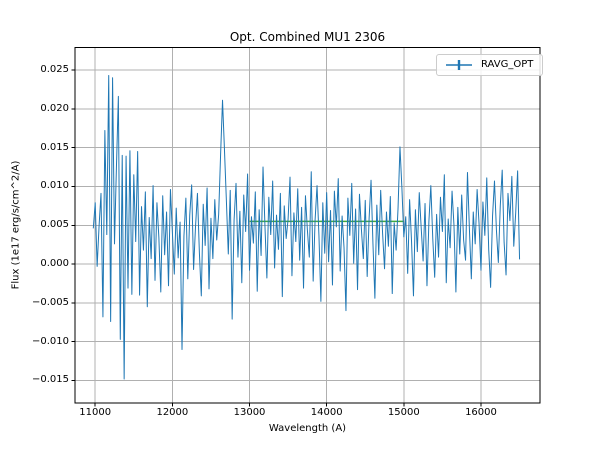 The height and width of the screenshot is (450, 600). What do you see at coordinates (54, 108) in the screenshot?
I see `y-tick-label: 0.020` at bounding box center [54, 108].